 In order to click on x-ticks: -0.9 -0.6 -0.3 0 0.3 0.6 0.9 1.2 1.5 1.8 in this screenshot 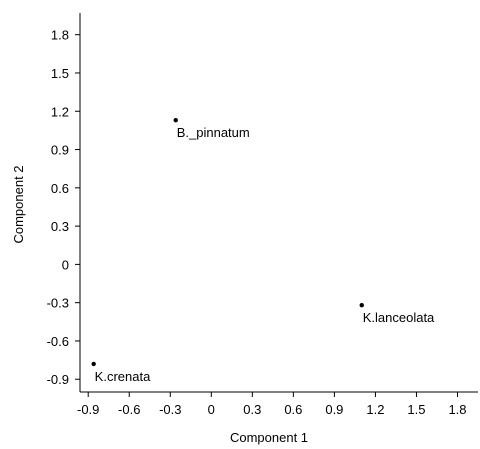, I will do `click(272, 404)`.